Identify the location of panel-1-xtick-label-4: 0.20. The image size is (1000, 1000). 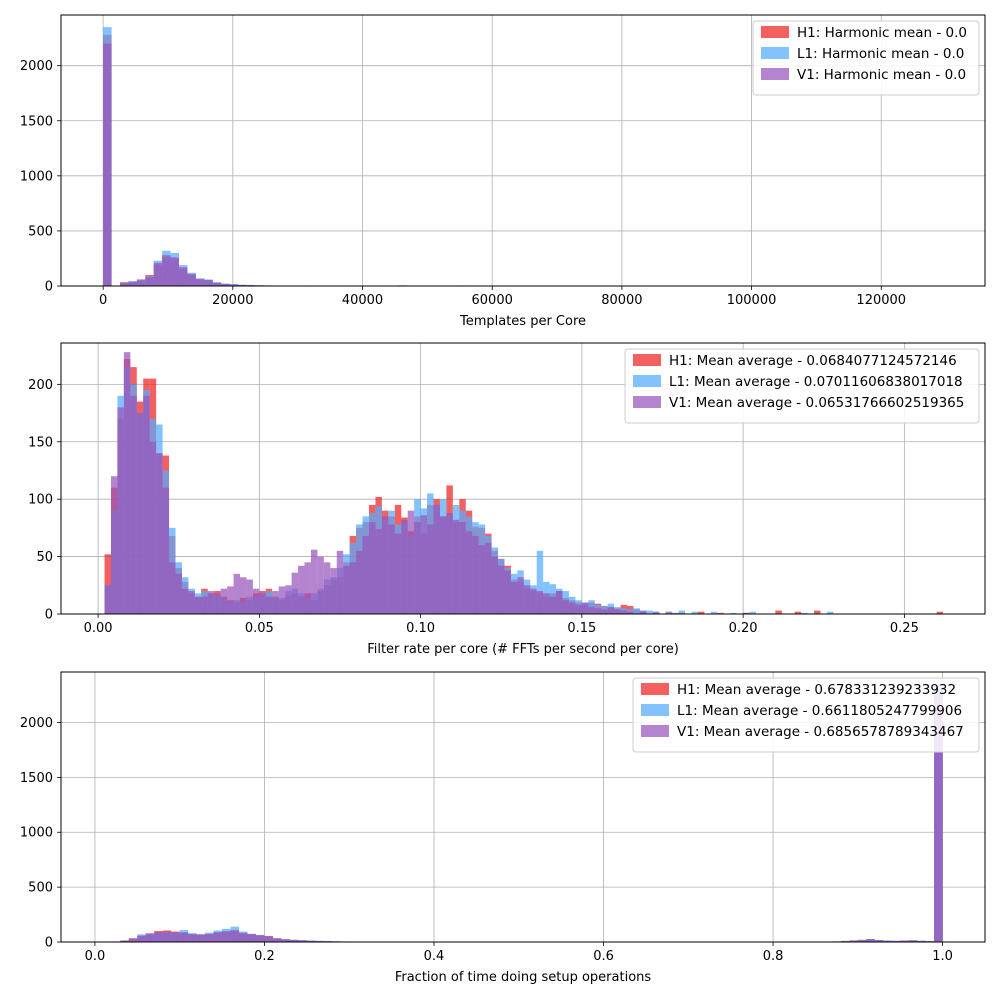
(743, 628).